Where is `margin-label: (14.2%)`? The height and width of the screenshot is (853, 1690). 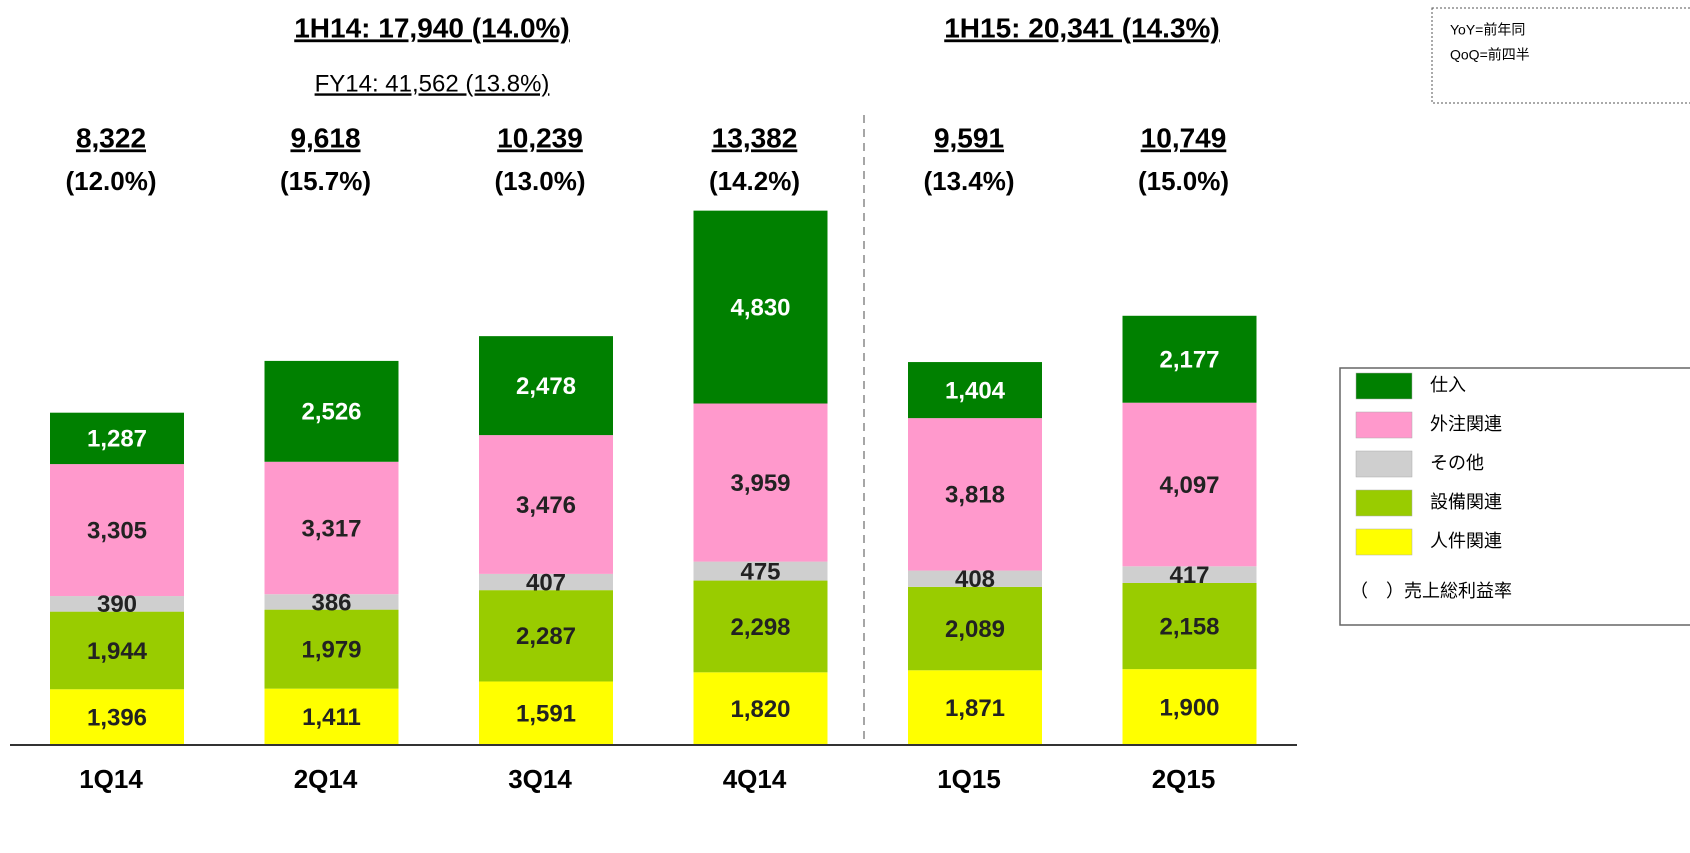 margin-label: (14.2%) is located at coordinates (754, 181).